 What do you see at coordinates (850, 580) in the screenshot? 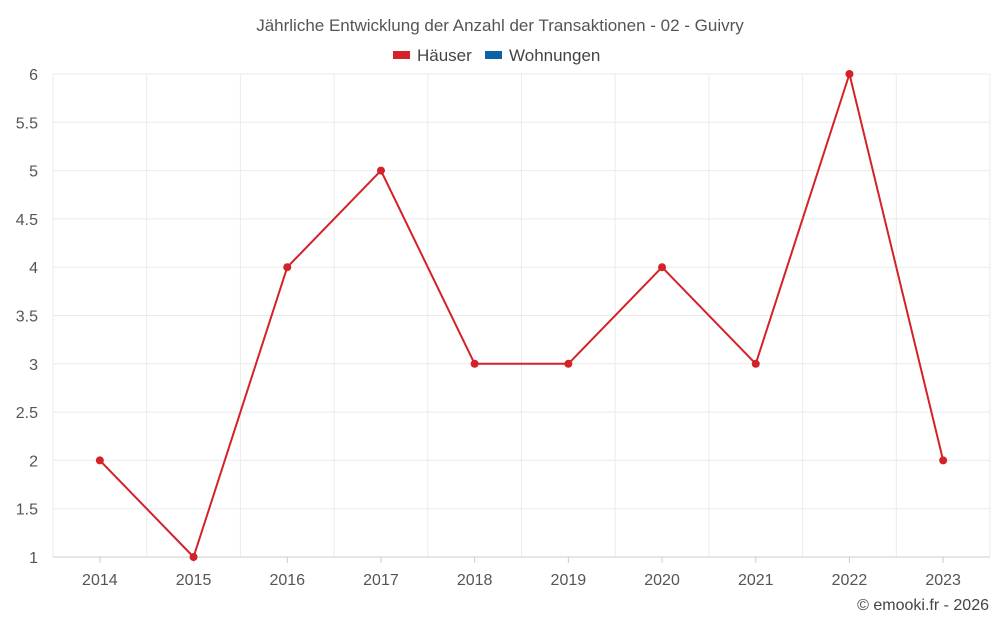
I see `x-tick-label: 2022` at bounding box center [850, 580].